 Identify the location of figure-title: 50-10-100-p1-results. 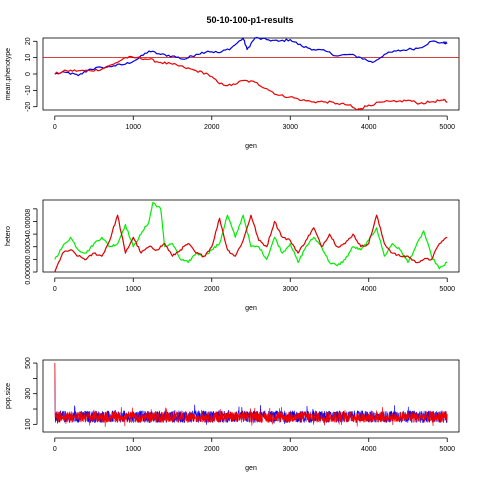
(249, 20).